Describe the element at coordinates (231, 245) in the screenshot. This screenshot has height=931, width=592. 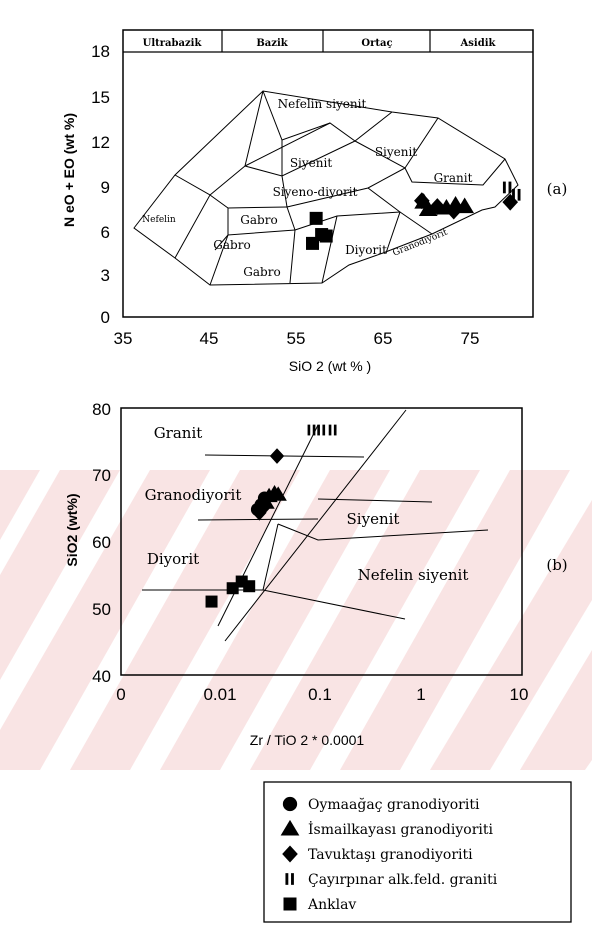
I see `field-label-gabro-2: Gabro` at that location.